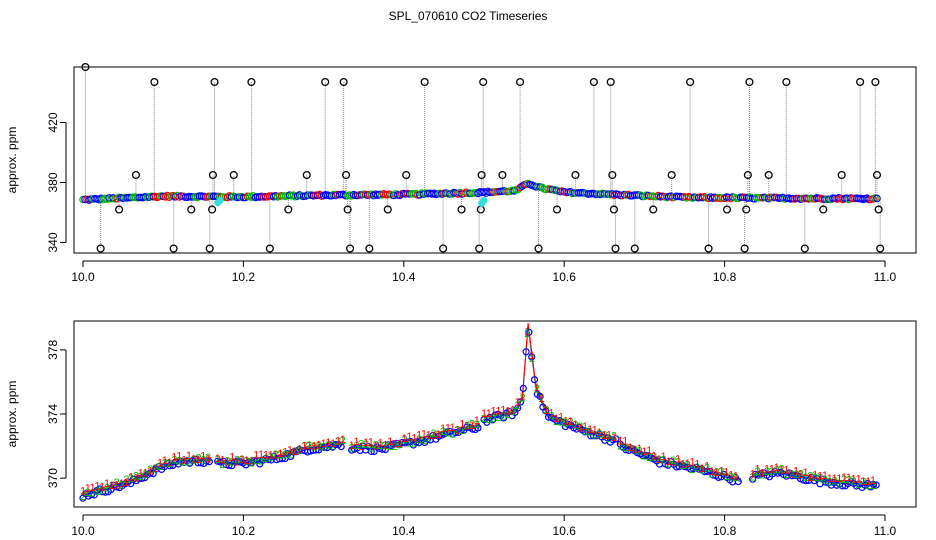 This screenshot has height=540, width=936. What do you see at coordinates (885, 277) in the screenshot?
I see `top-x-tick-label: 11.0` at bounding box center [885, 277].